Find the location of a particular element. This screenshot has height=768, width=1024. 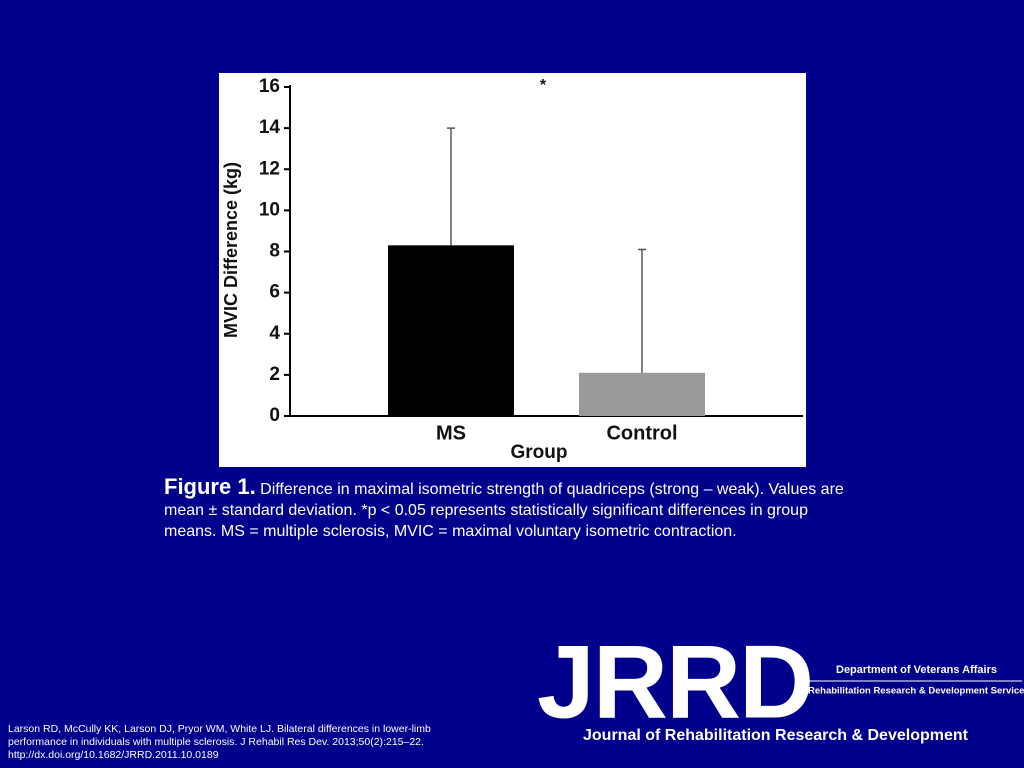

x-tick-label: Control is located at coordinates (641, 433).